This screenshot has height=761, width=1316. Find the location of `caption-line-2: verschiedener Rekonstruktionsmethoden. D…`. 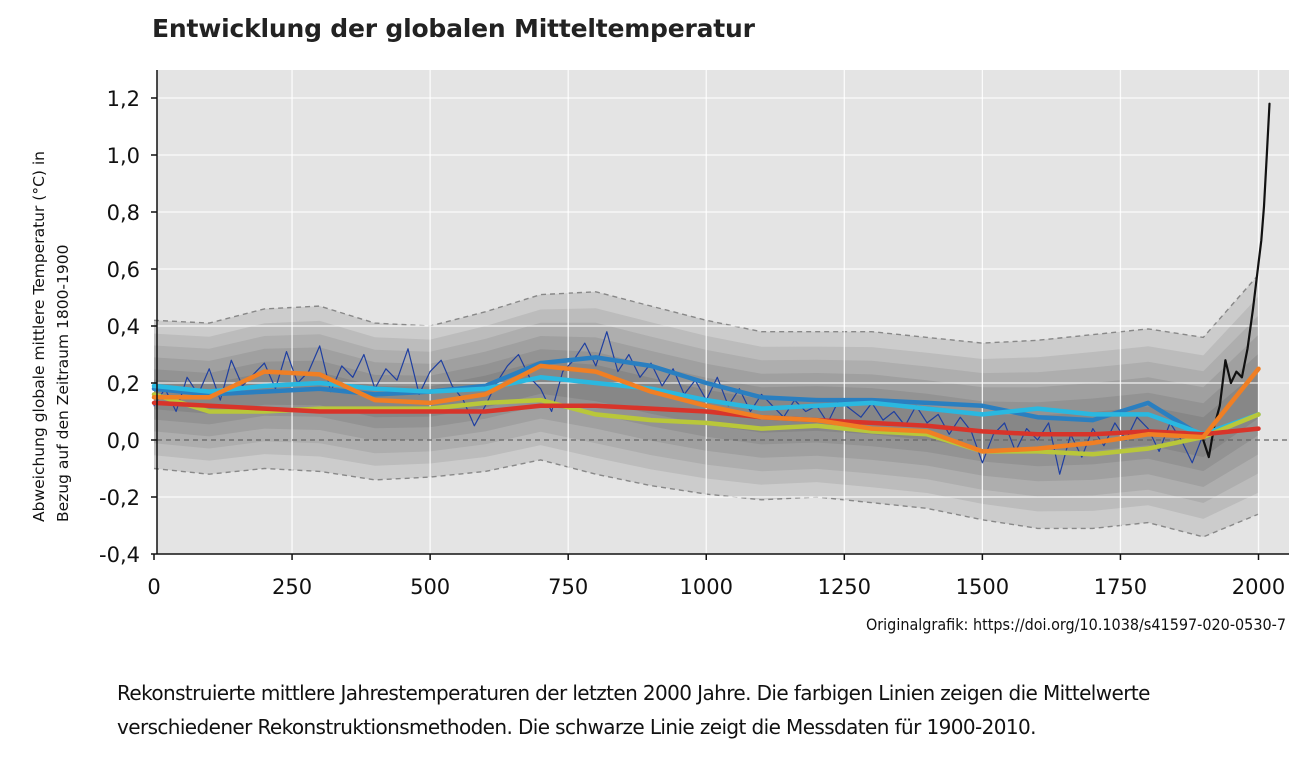

caption-line-2: verschiedener Rekonstruktionsmethoden. D… is located at coordinates (576, 727).